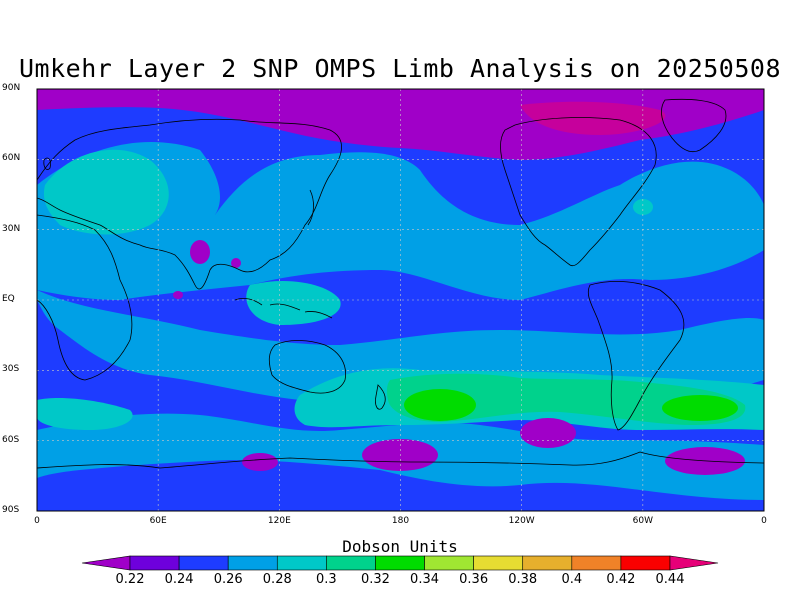  Describe the element at coordinates (11, 510) in the screenshot. I see `lat-tick-label: 90S` at that location.